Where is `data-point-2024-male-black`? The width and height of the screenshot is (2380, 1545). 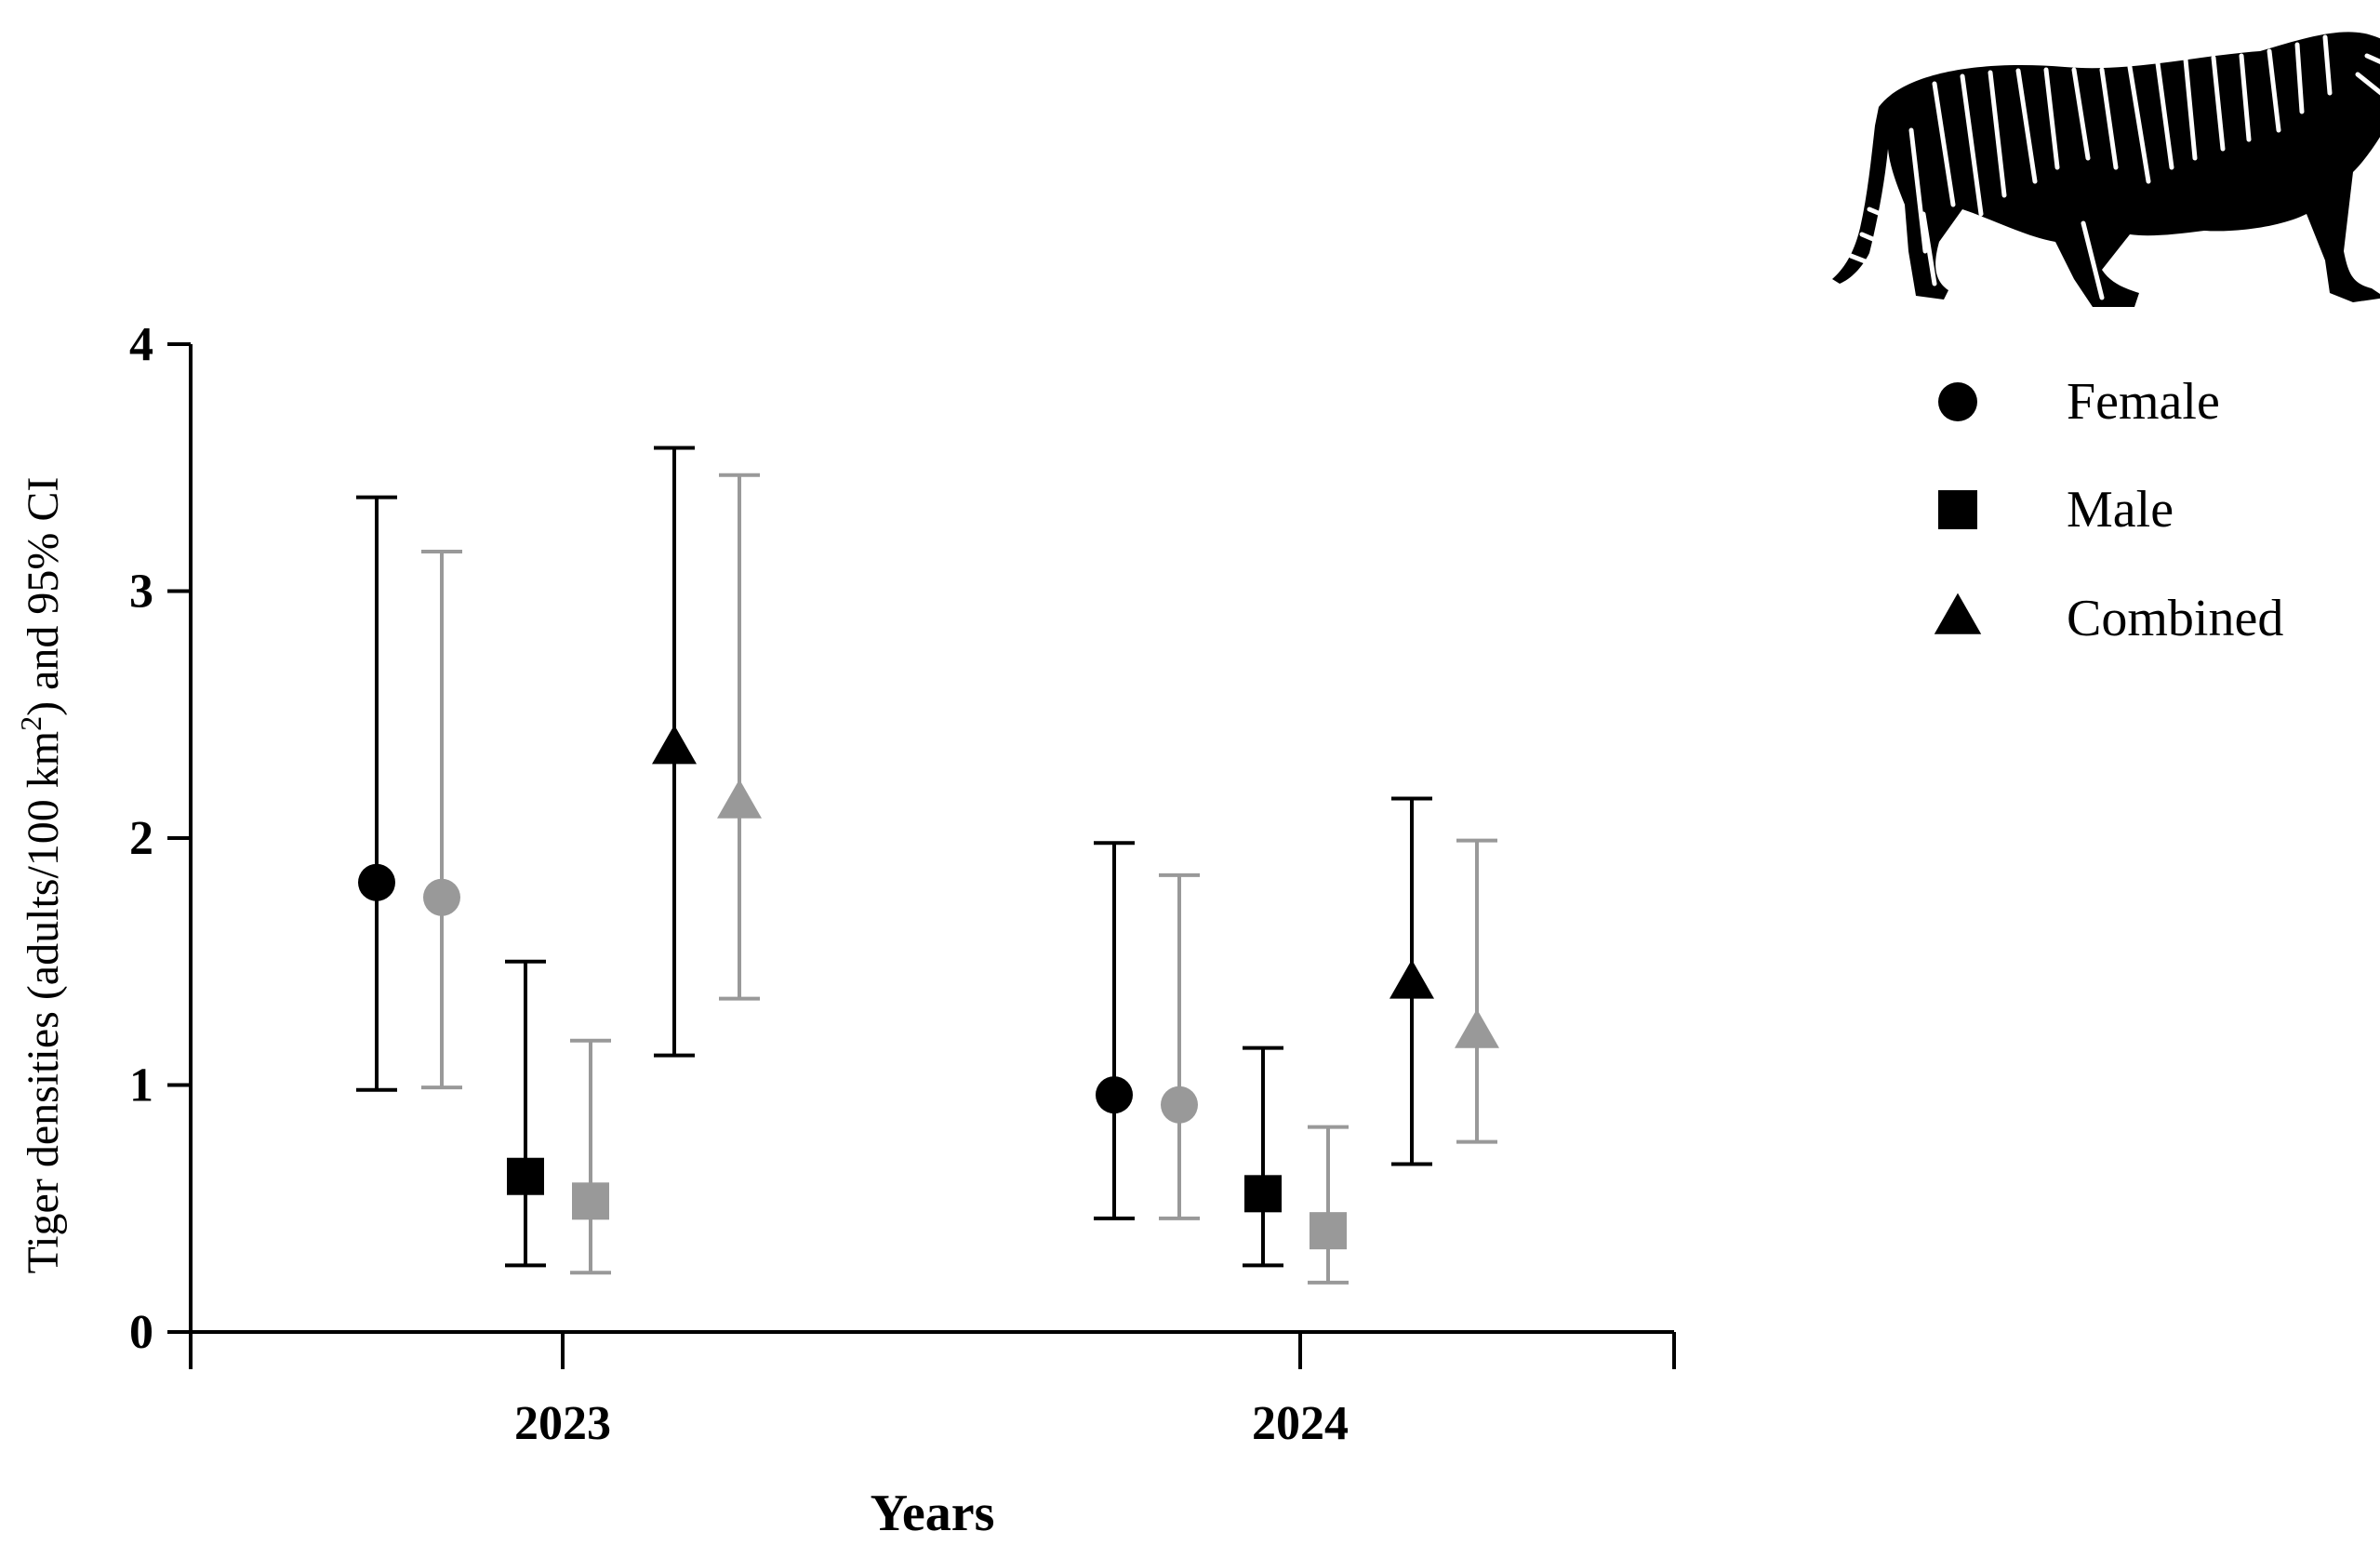
data-point-2024-male-black is located at coordinates (1263, 1157).